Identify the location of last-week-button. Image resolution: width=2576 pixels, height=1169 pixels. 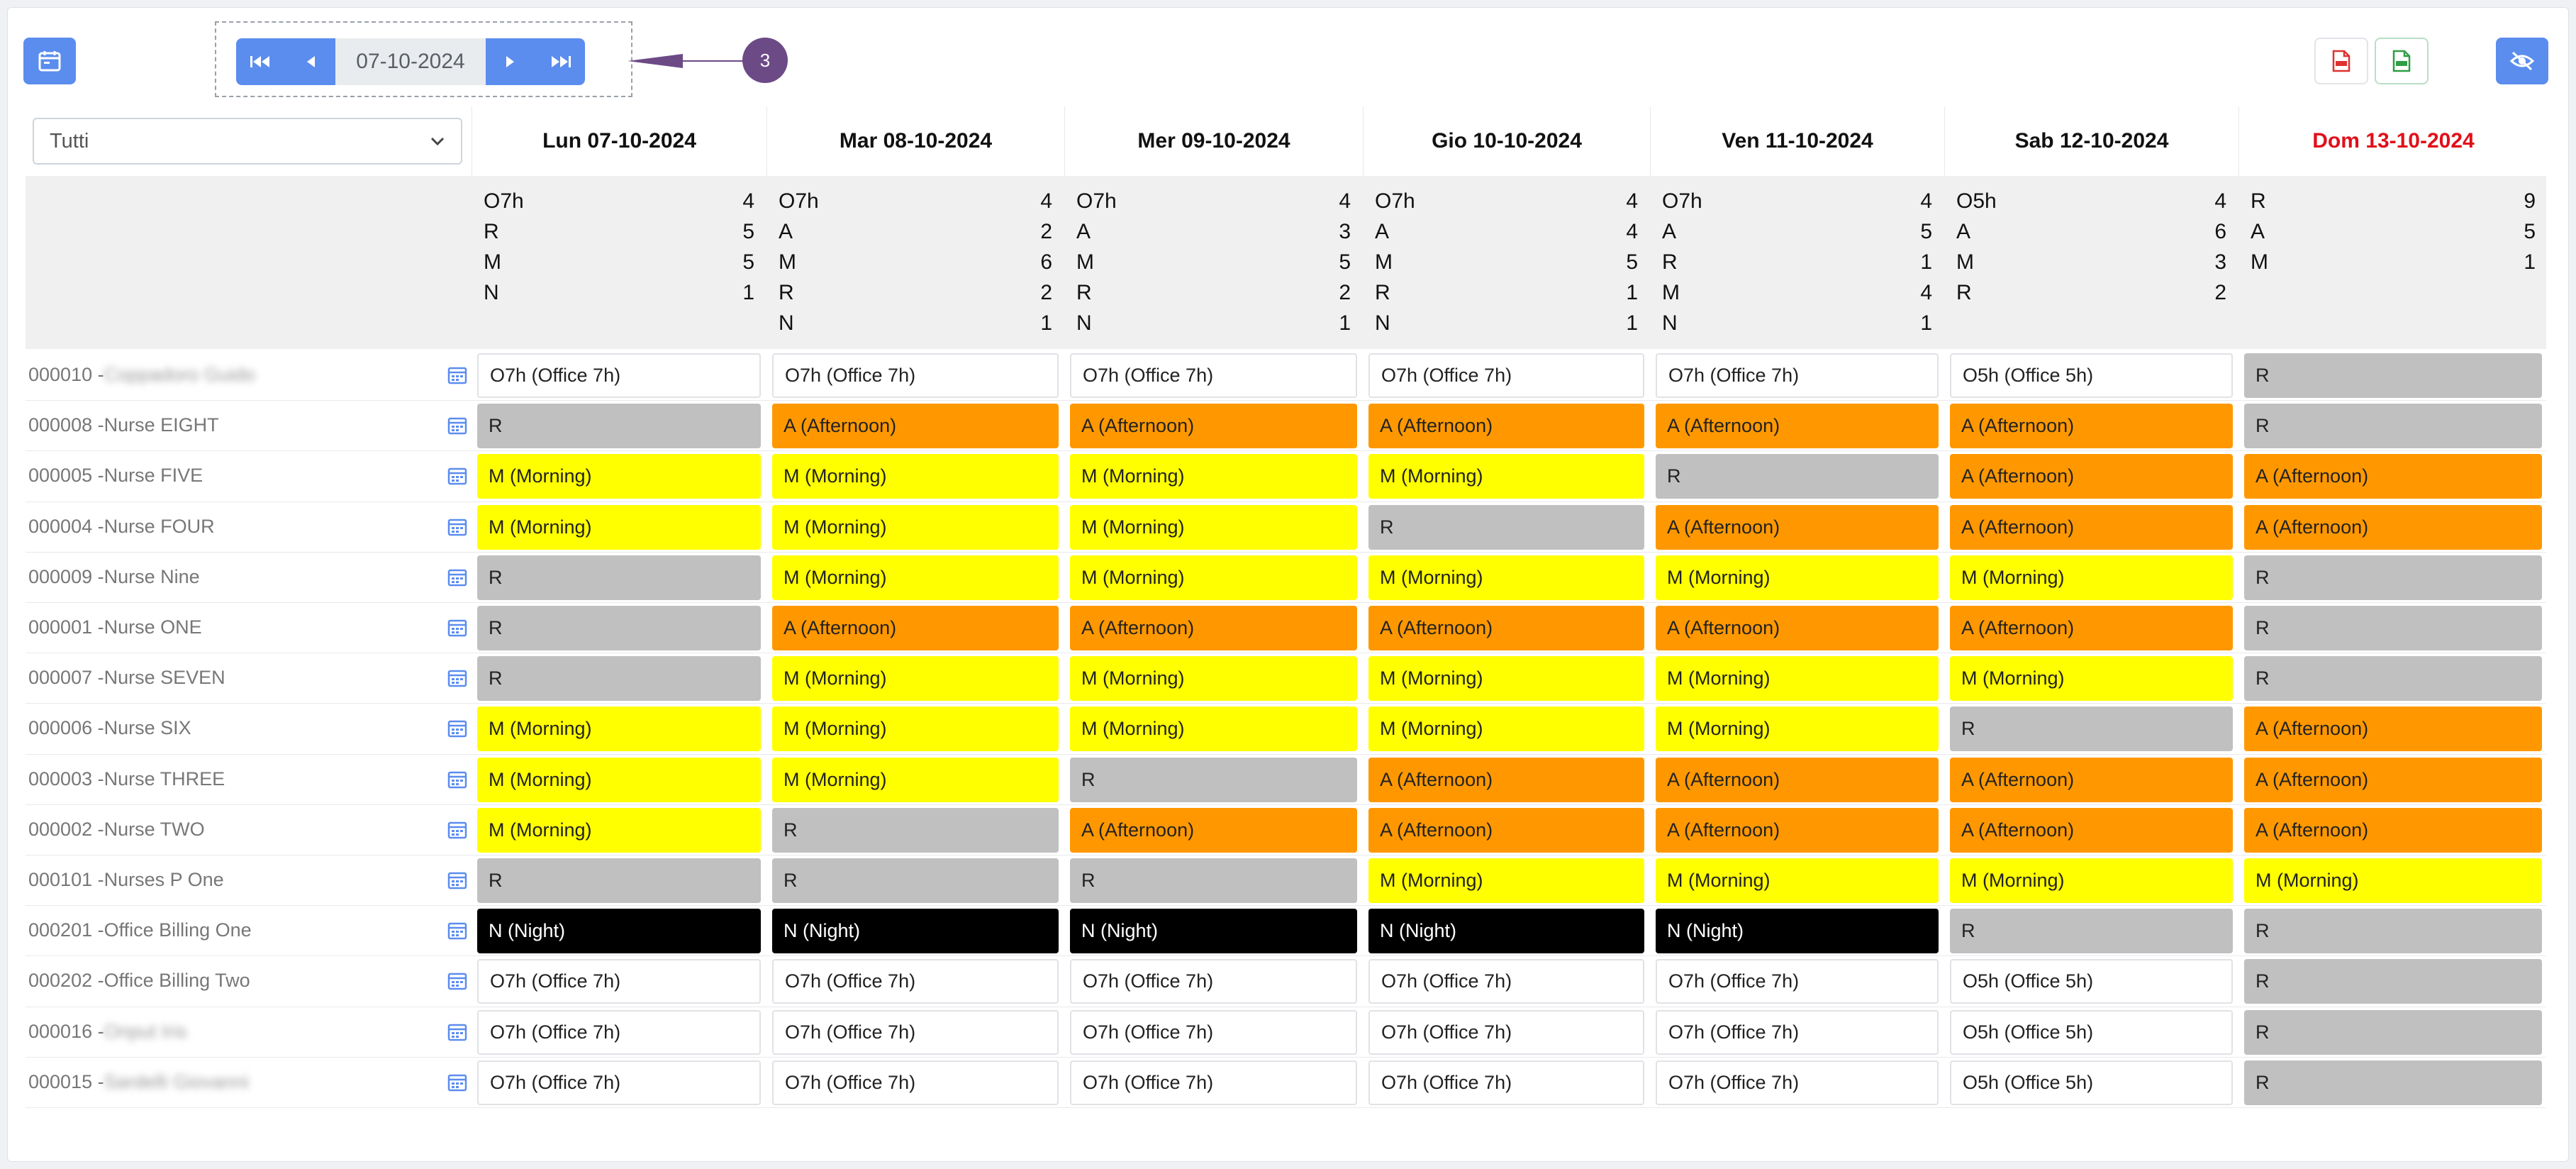
(560, 61).